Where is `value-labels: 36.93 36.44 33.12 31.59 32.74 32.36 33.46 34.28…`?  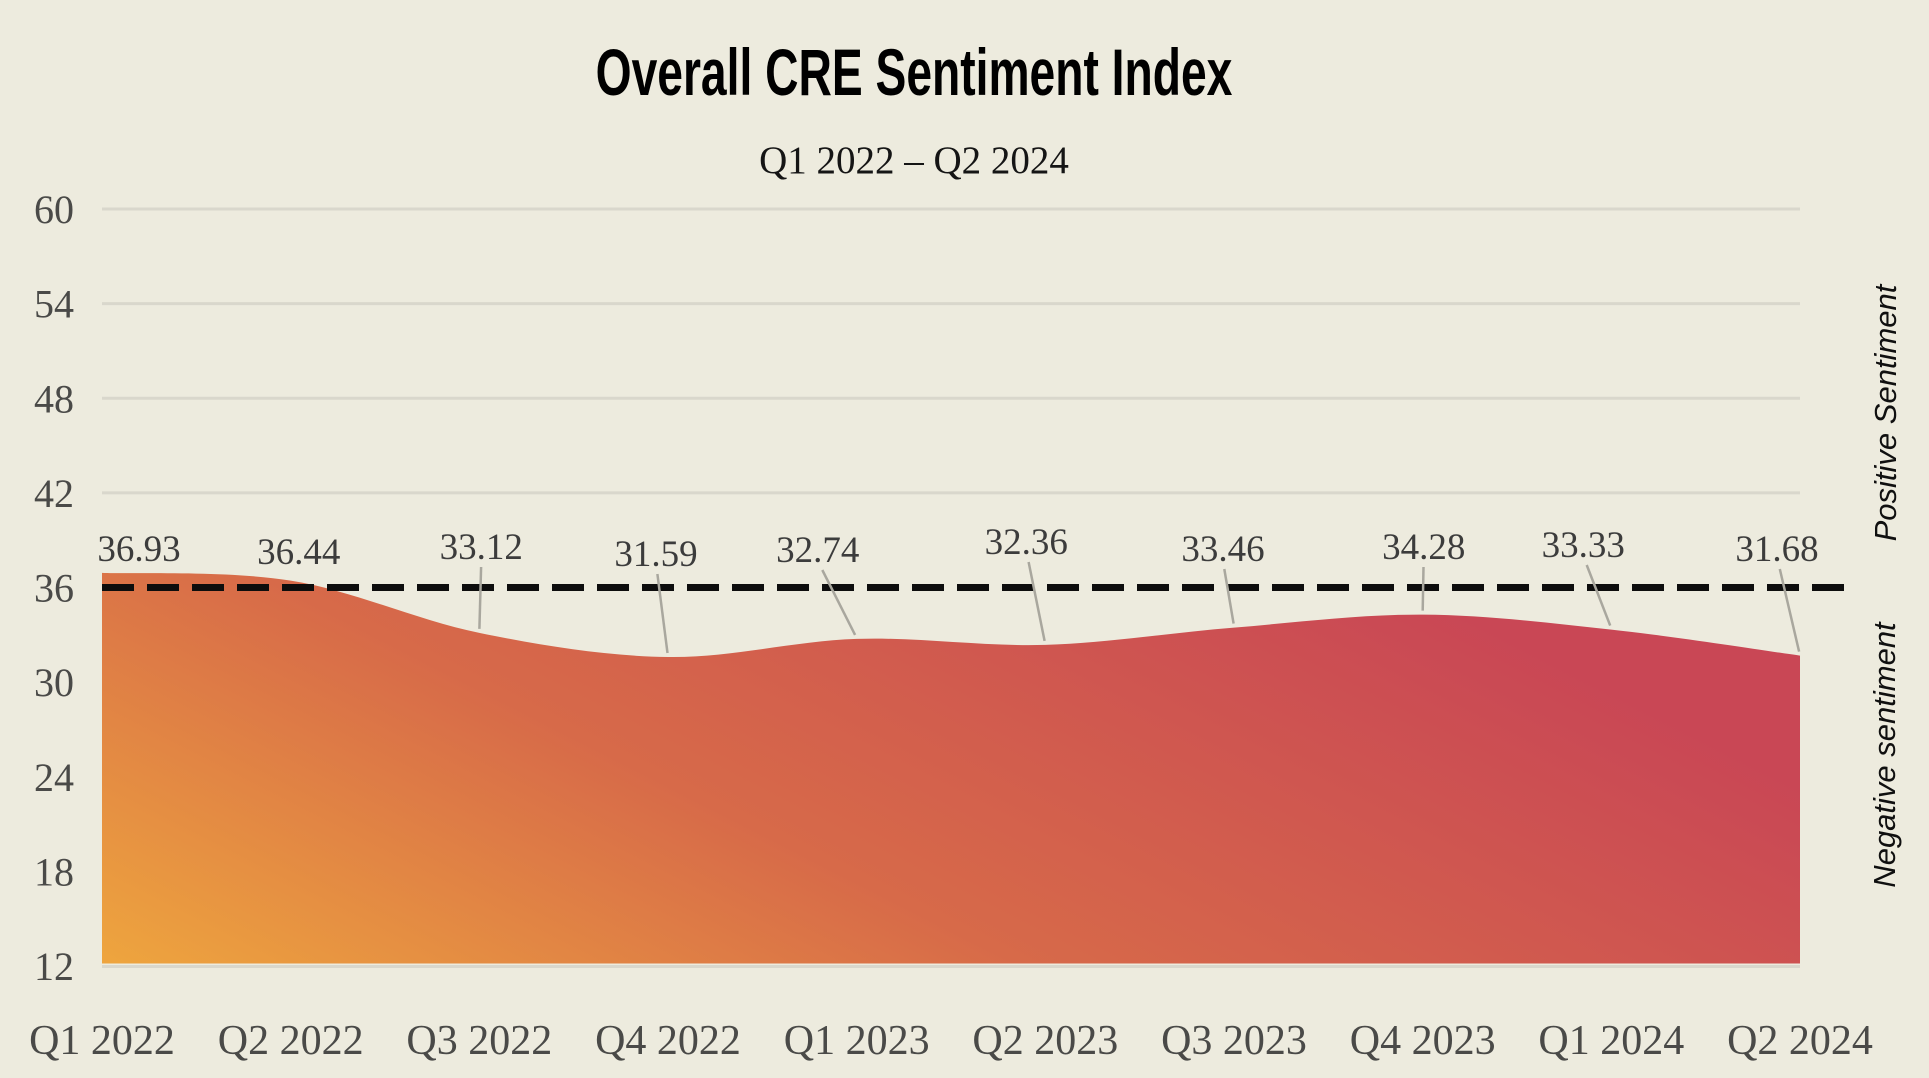 value-labels: 36.93 36.44 33.12 31.59 32.74 32.36 33.46 34.28… is located at coordinates (957, 548).